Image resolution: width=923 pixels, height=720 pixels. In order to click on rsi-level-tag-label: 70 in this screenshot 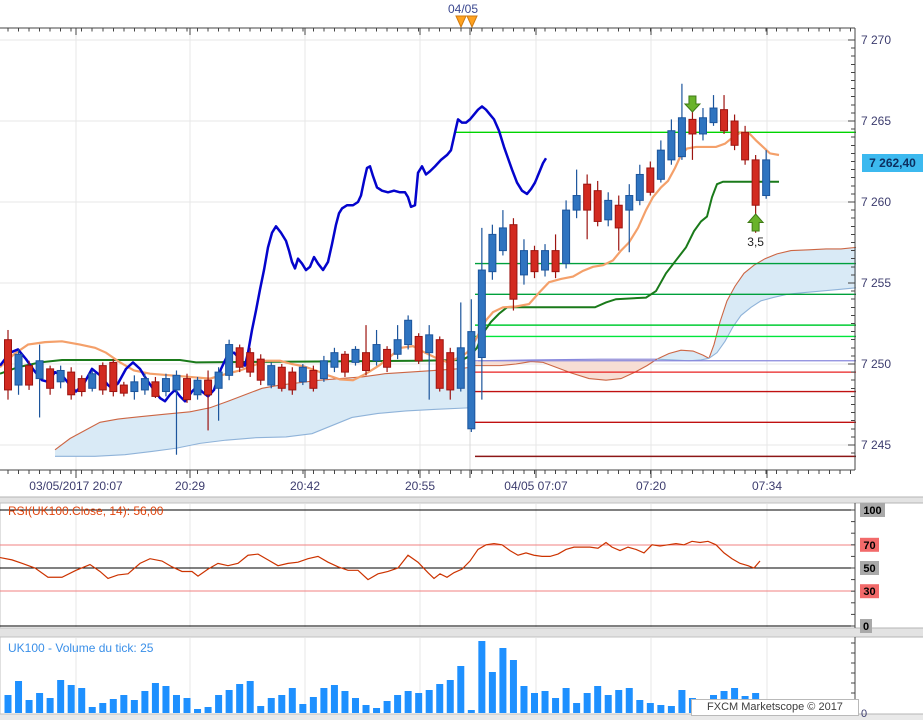, I will do `click(869, 546)`.